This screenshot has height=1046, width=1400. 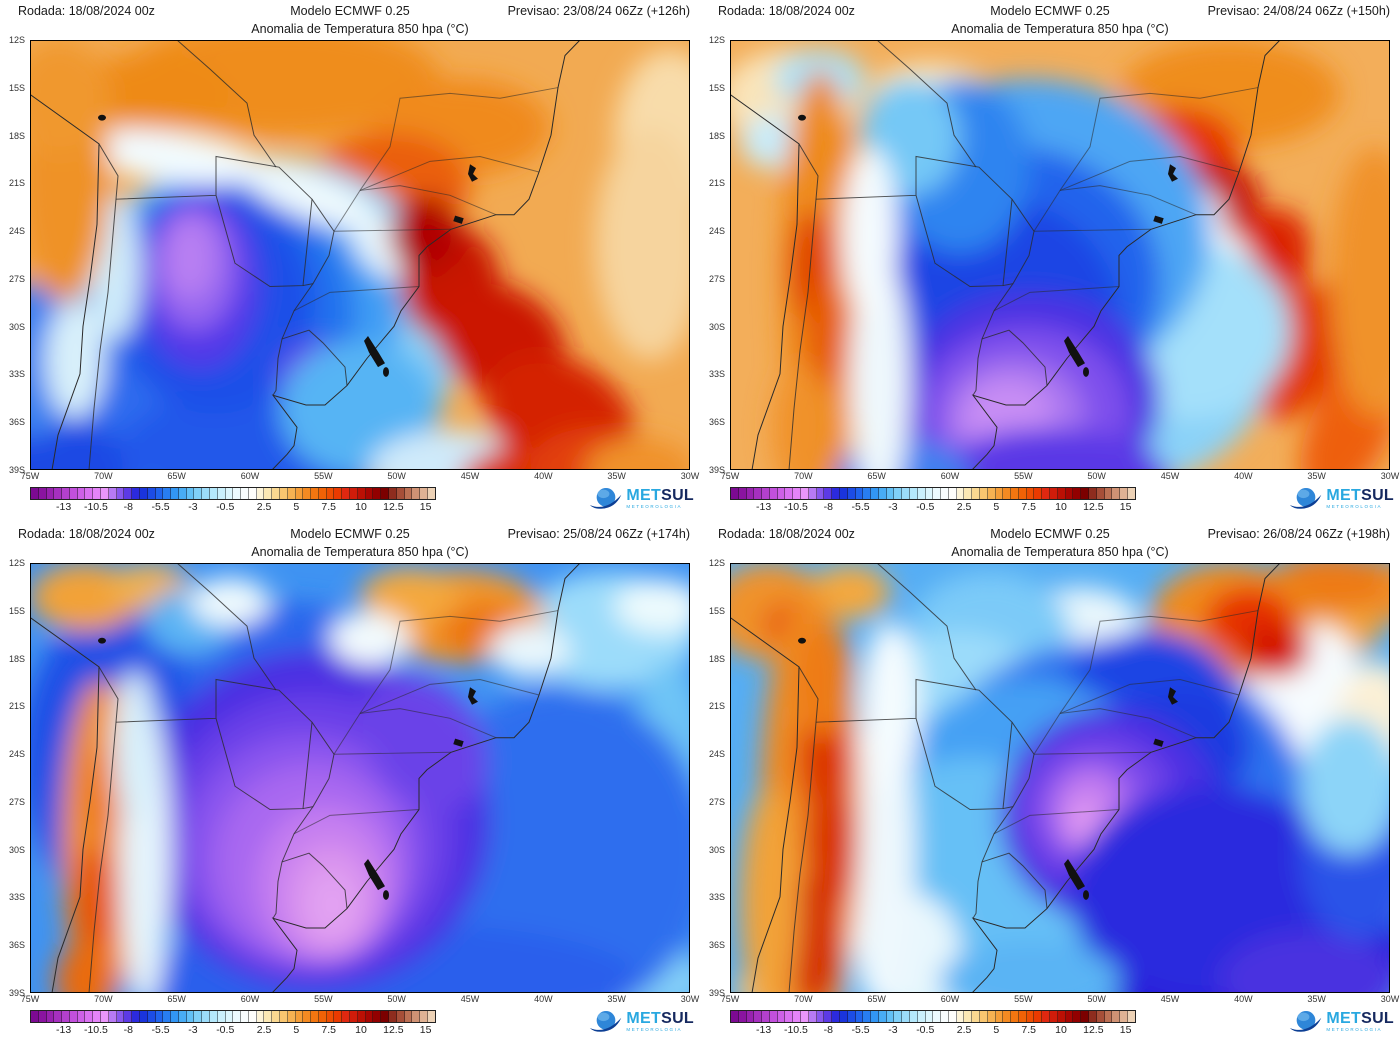 I want to click on map-title: Anomalia de Temperatura 850 hpa (°C), so click(x=360, y=552).